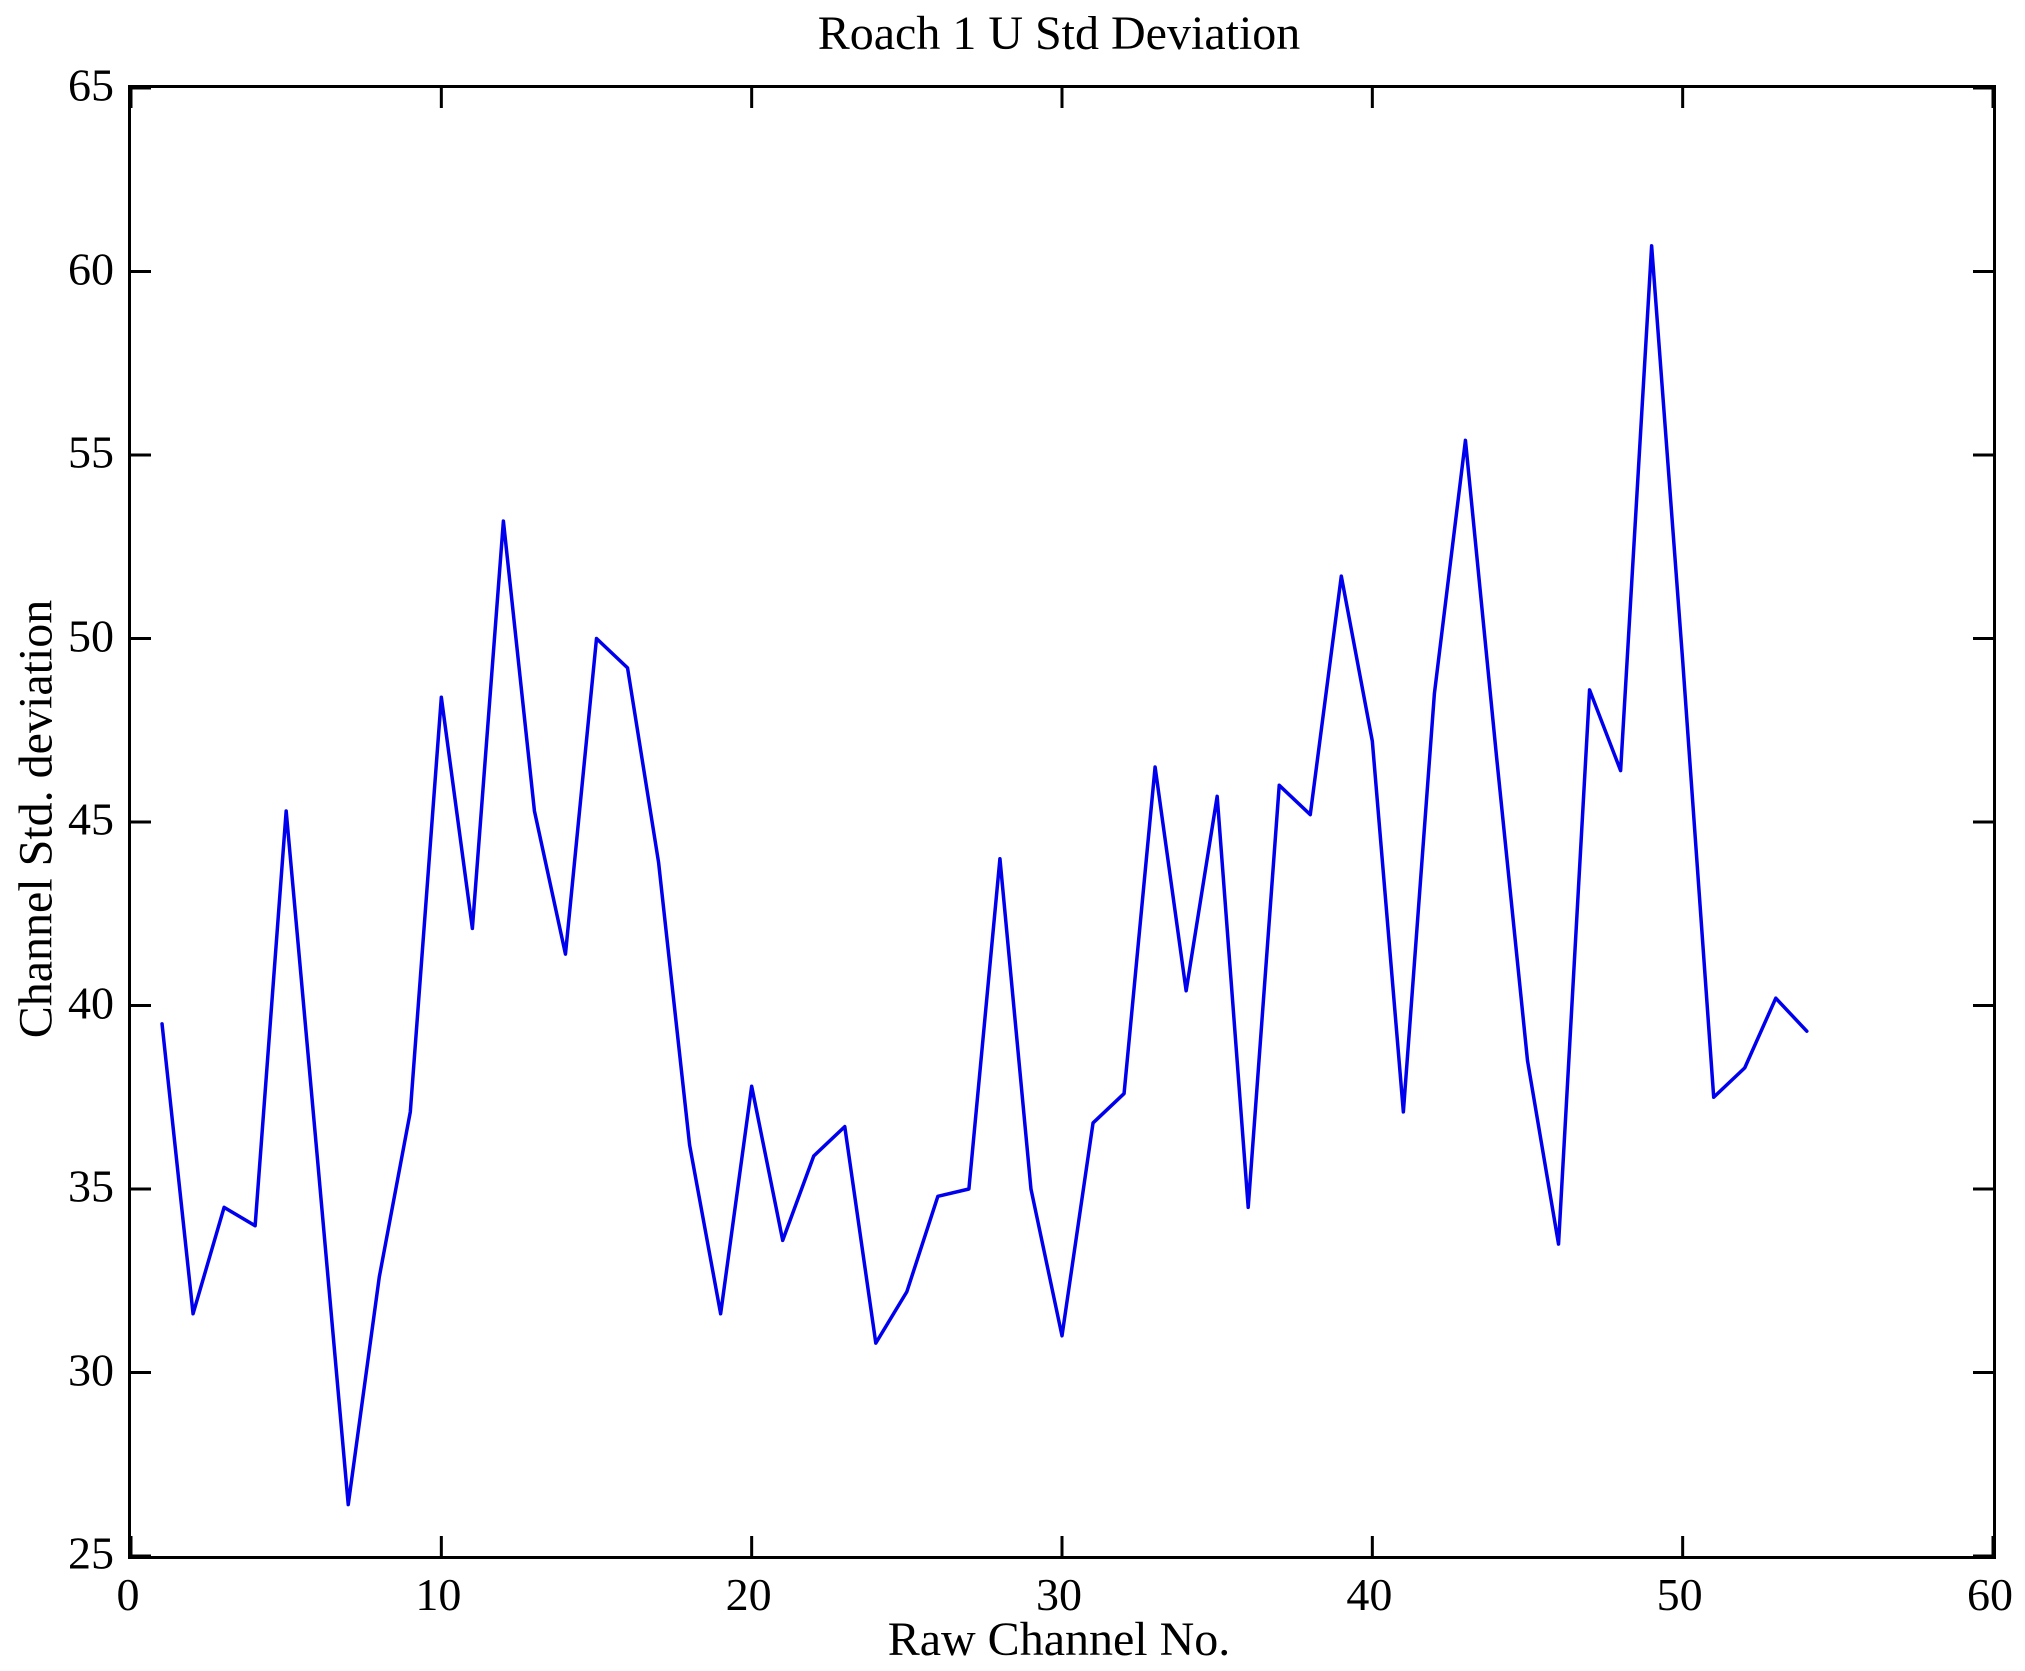 The image size is (2025, 1671). I want to click on x-axis-tick-labels: 0 10 20 30 40 50 60, so click(1065, 1596).